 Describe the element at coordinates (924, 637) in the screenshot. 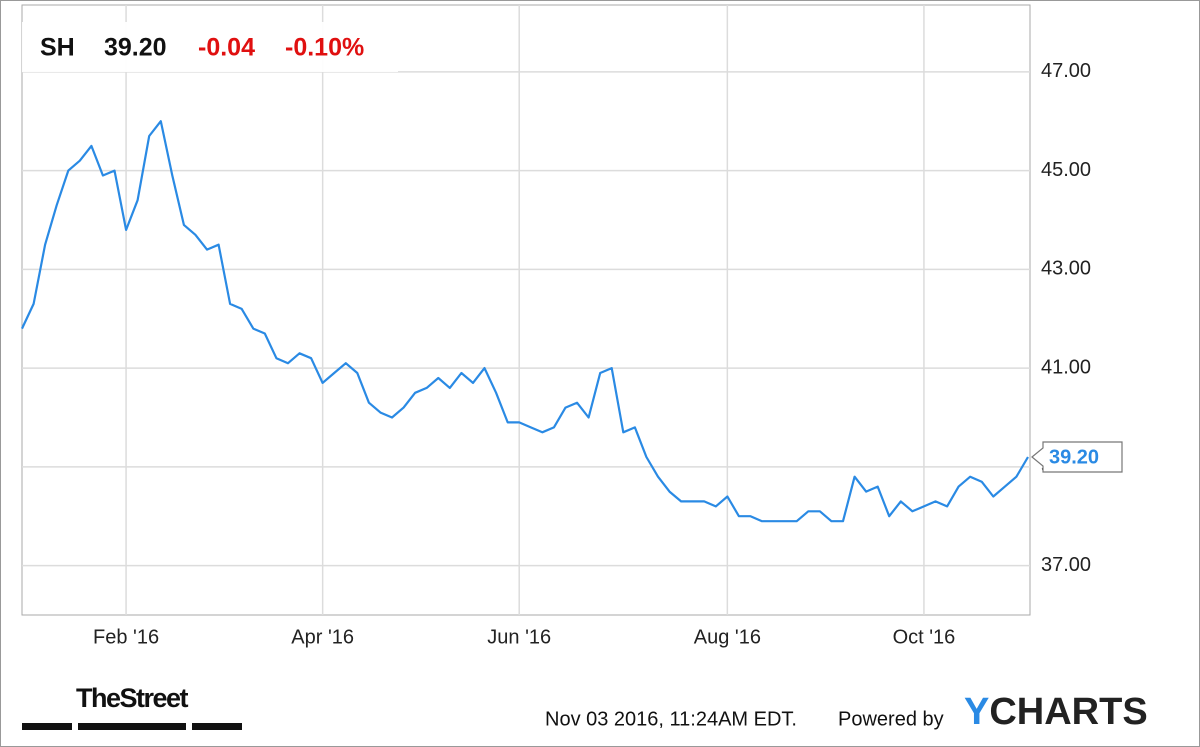

I see `x-tick-label: Oct '16` at that location.